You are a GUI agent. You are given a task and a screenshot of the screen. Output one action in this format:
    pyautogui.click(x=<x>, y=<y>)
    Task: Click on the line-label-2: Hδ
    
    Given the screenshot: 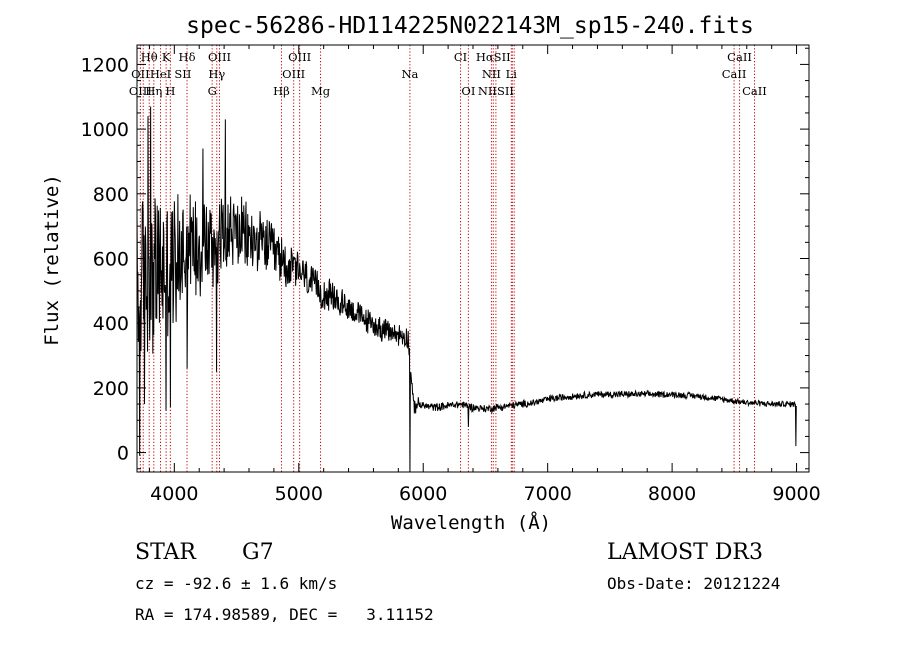 What is the action you would take?
    pyautogui.click(x=187, y=57)
    